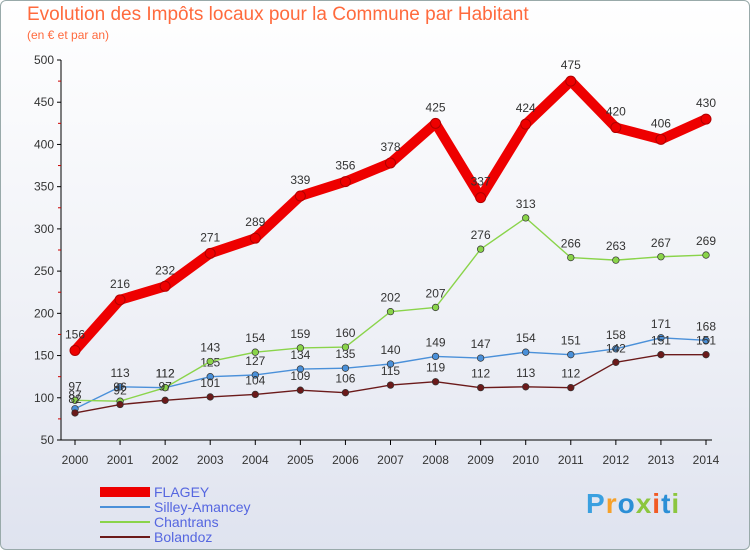 The height and width of the screenshot is (550, 750). I want to click on x-tick-label: 2008, so click(435, 460).